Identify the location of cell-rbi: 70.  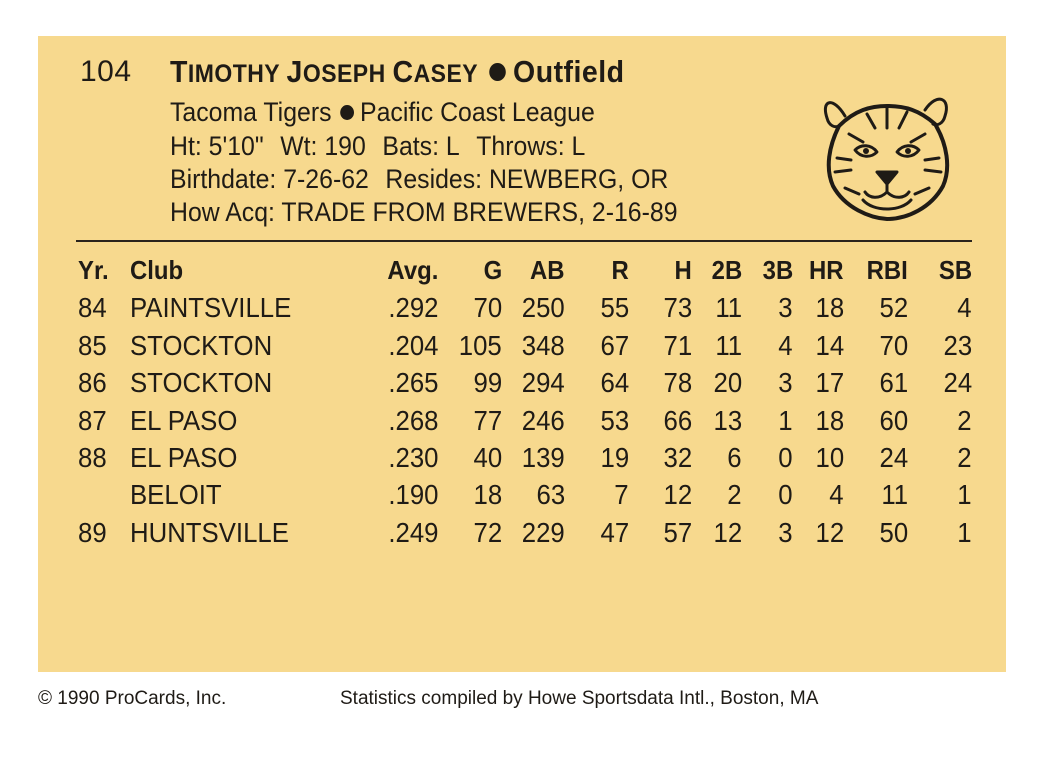
(893, 345).